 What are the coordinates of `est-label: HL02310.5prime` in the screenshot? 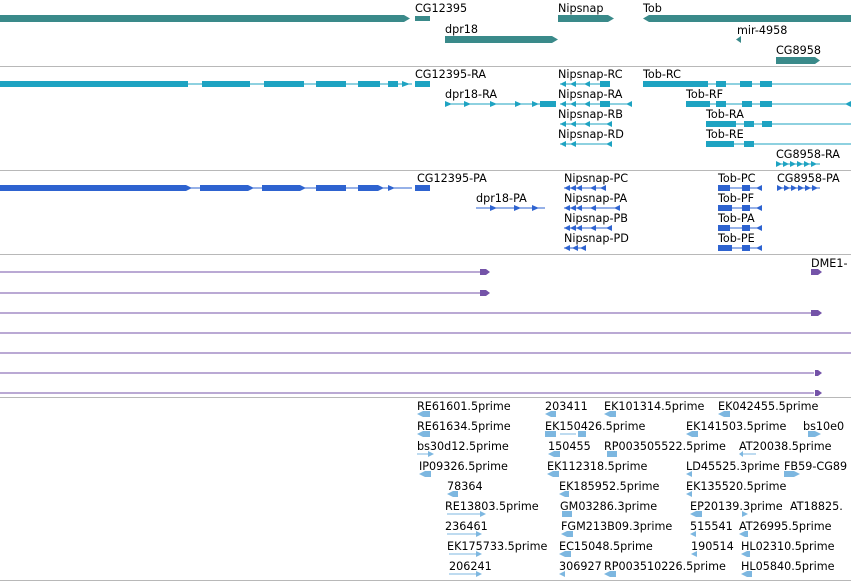 It's located at (788, 546).